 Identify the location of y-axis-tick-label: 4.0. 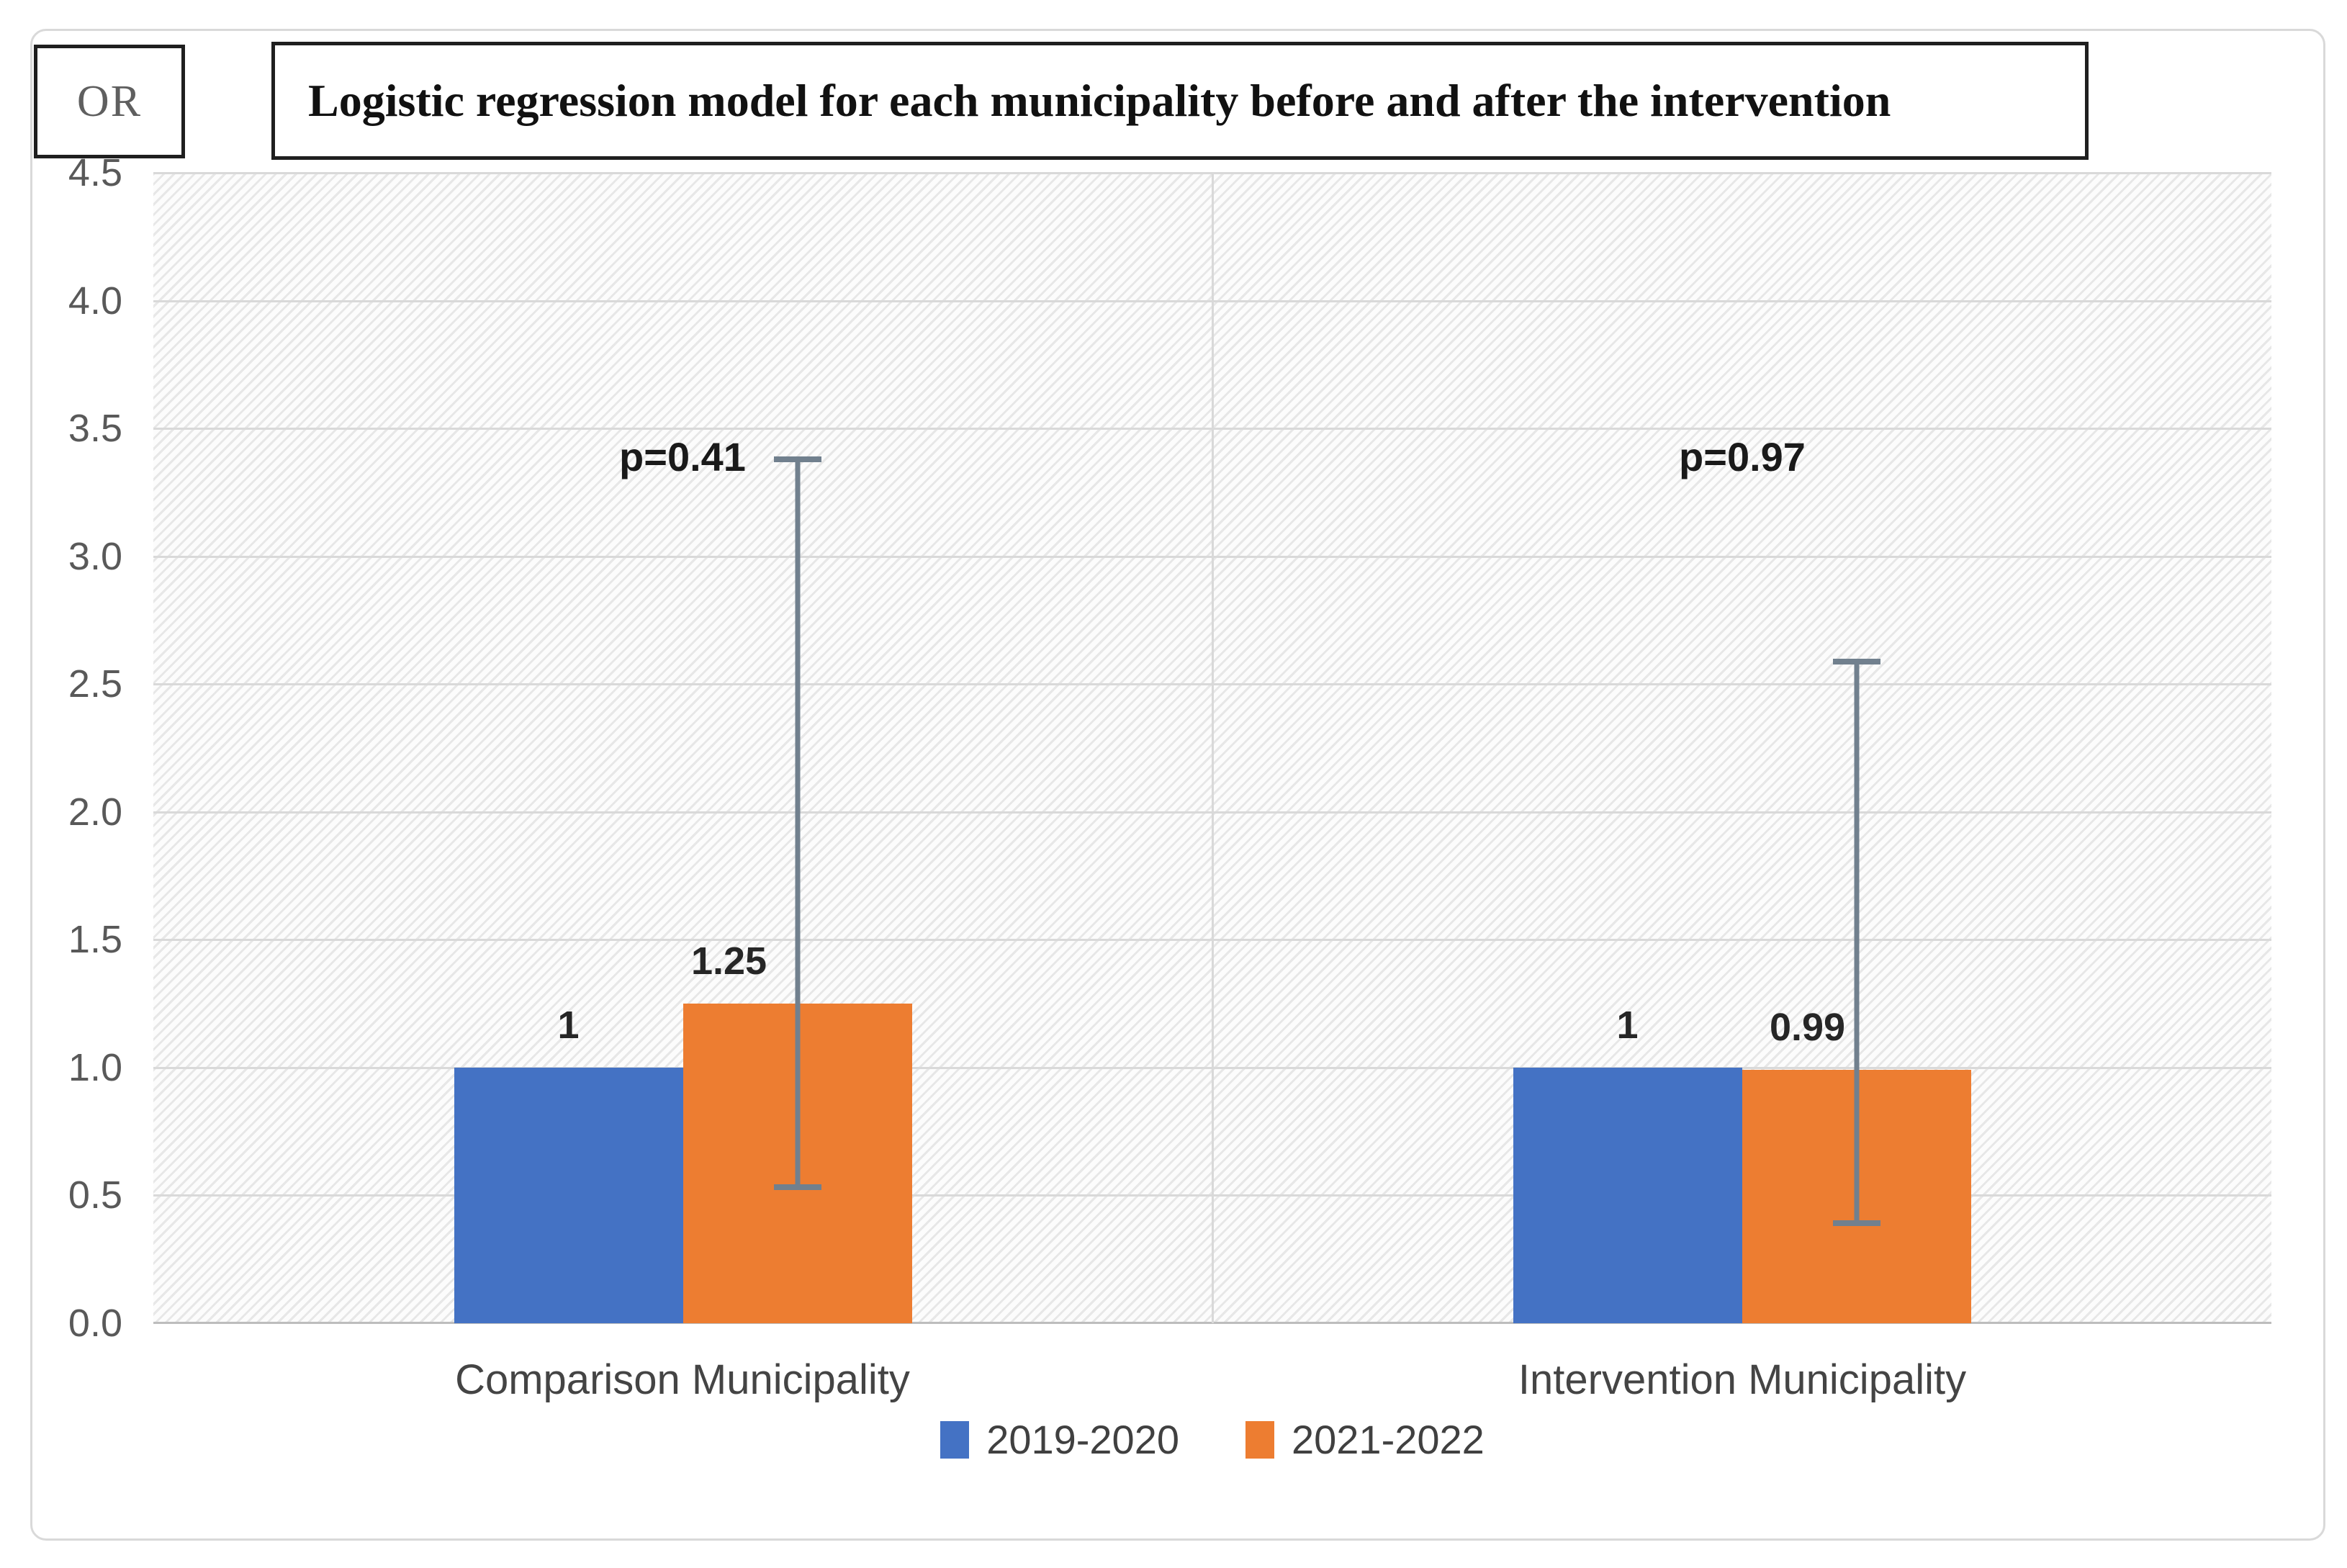
(95, 301).